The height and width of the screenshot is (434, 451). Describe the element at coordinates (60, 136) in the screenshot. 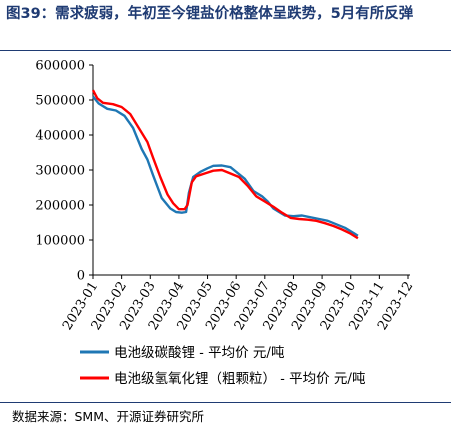

I see `y-tick-label: 400000` at that location.